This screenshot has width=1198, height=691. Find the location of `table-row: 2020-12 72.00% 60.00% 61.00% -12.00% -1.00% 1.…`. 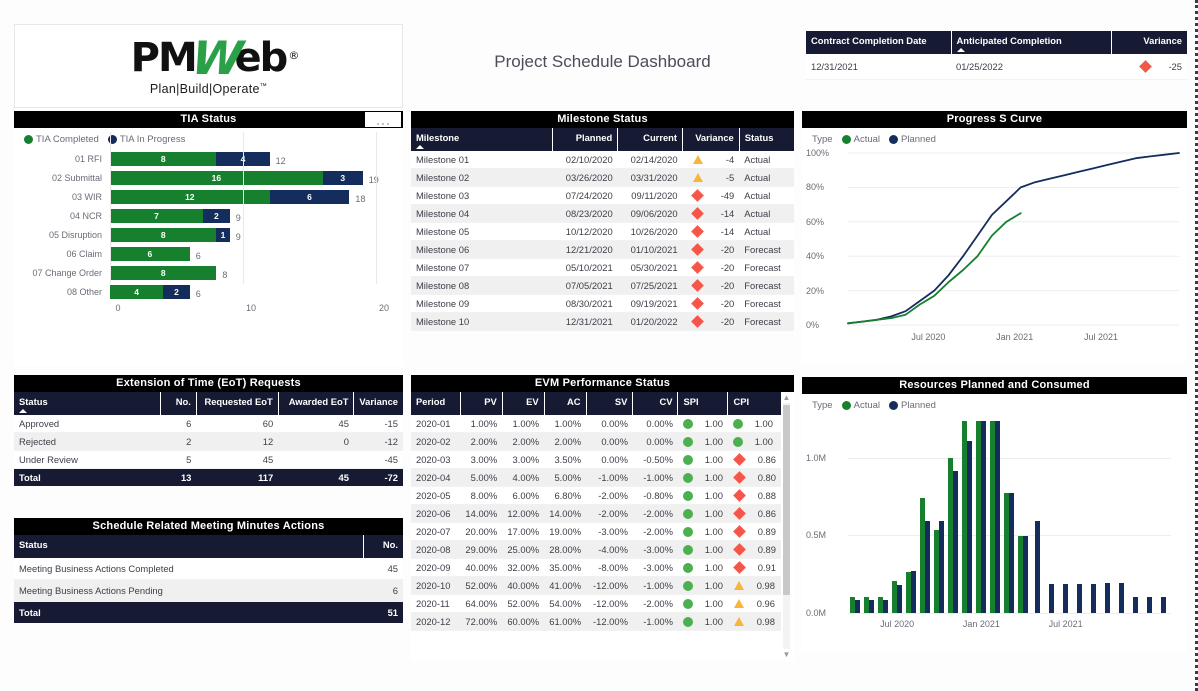

table-row: 2020-12 72.00% 60.00% 61.00% -12.00% -1.00% 1.… is located at coordinates (596, 621).